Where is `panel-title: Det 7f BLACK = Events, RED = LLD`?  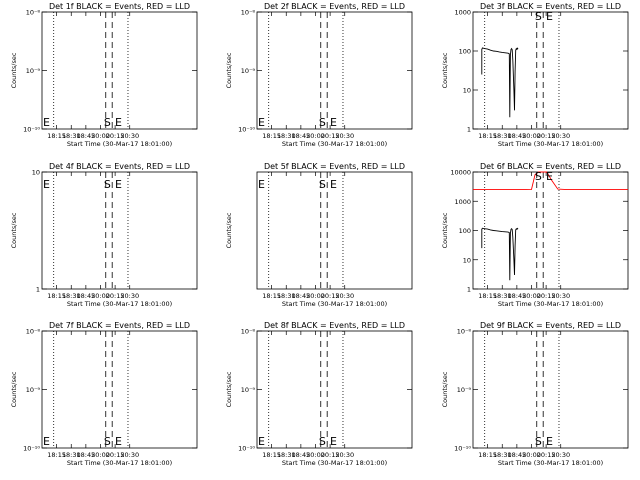 panel-title: Det 7f BLACK = Events, RED = LLD is located at coordinates (119, 325).